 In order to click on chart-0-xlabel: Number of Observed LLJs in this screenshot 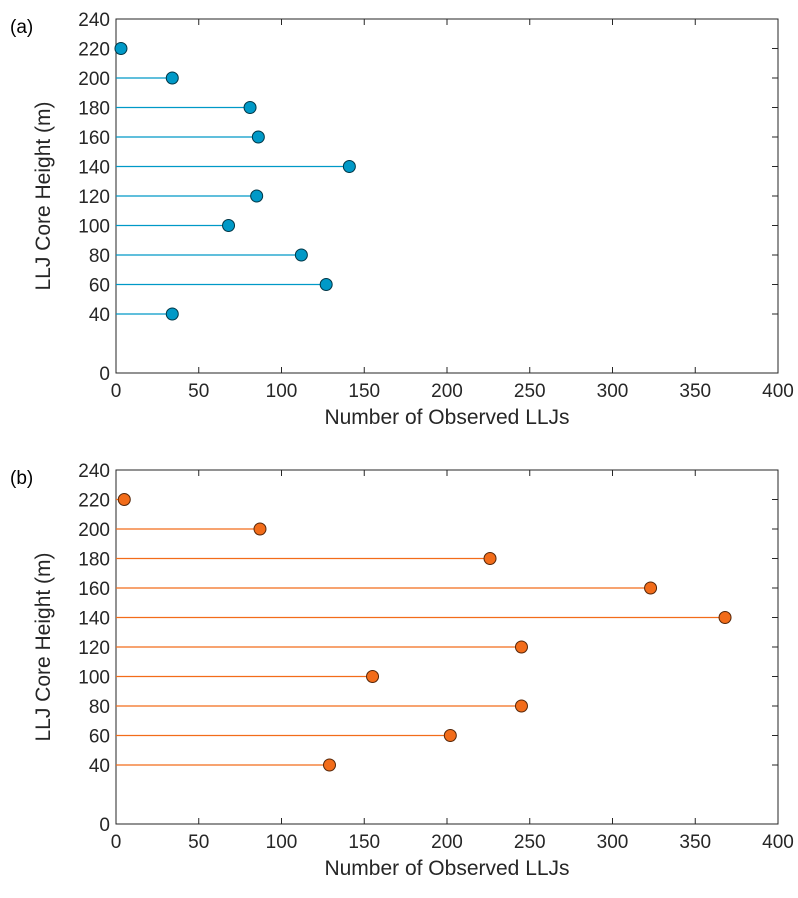, I will do `click(446, 417)`.